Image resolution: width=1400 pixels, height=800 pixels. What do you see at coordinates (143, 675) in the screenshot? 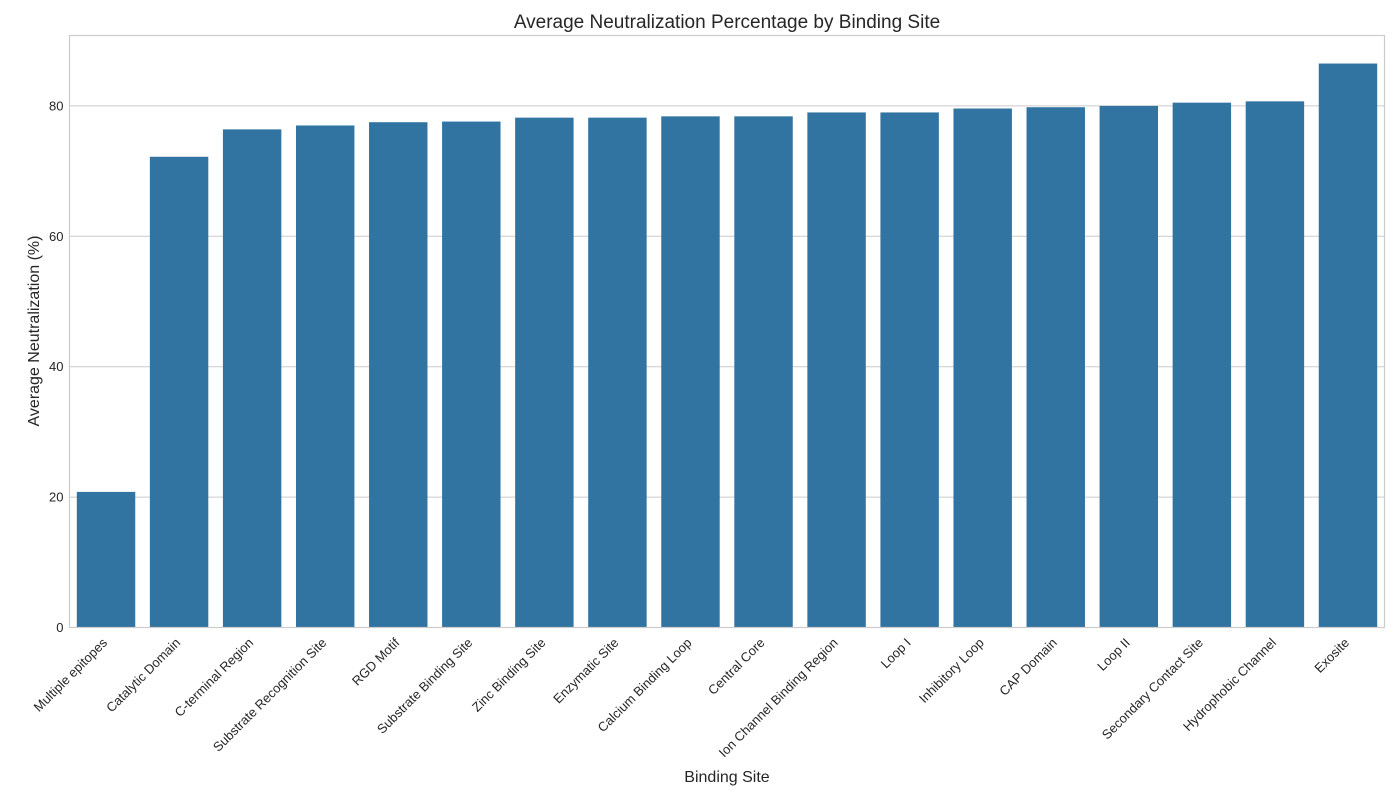
I see `x-tick-label: Catalytic Domain` at bounding box center [143, 675].